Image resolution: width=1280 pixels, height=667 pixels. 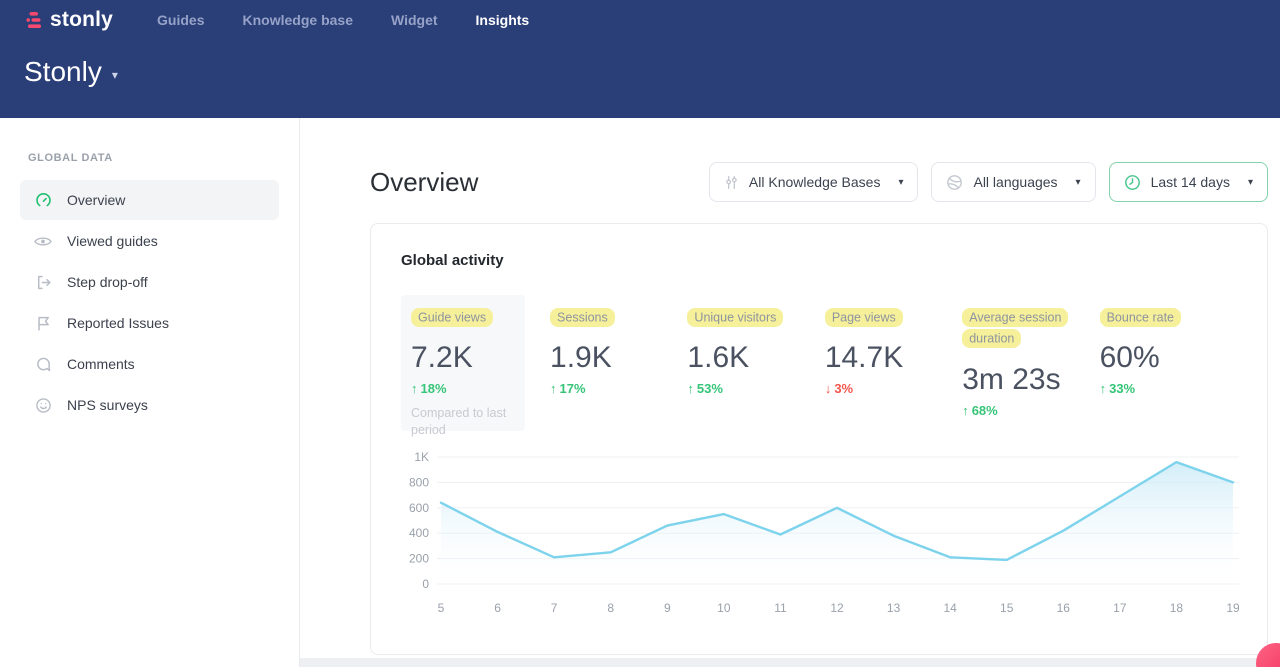 I want to click on metric-label: Unique visitors, so click(x=735, y=317).